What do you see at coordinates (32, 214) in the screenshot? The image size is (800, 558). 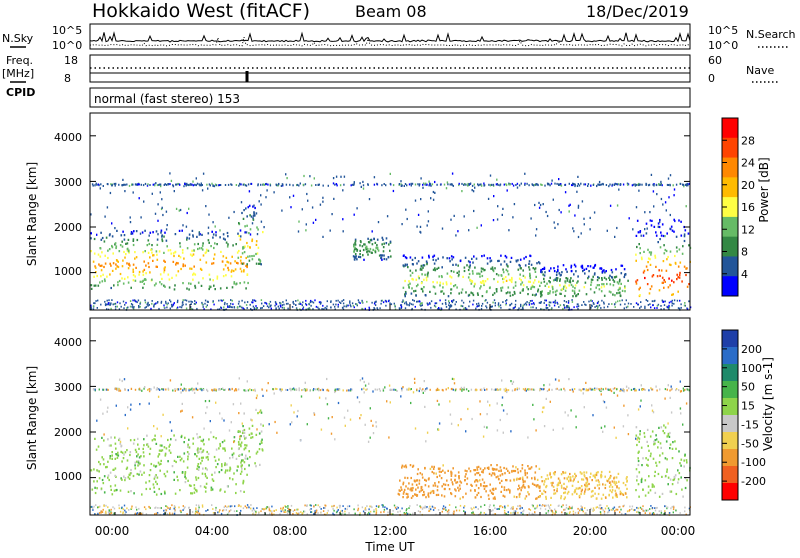 I see `power-ylabel: Slant Range [km]` at bounding box center [32, 214].